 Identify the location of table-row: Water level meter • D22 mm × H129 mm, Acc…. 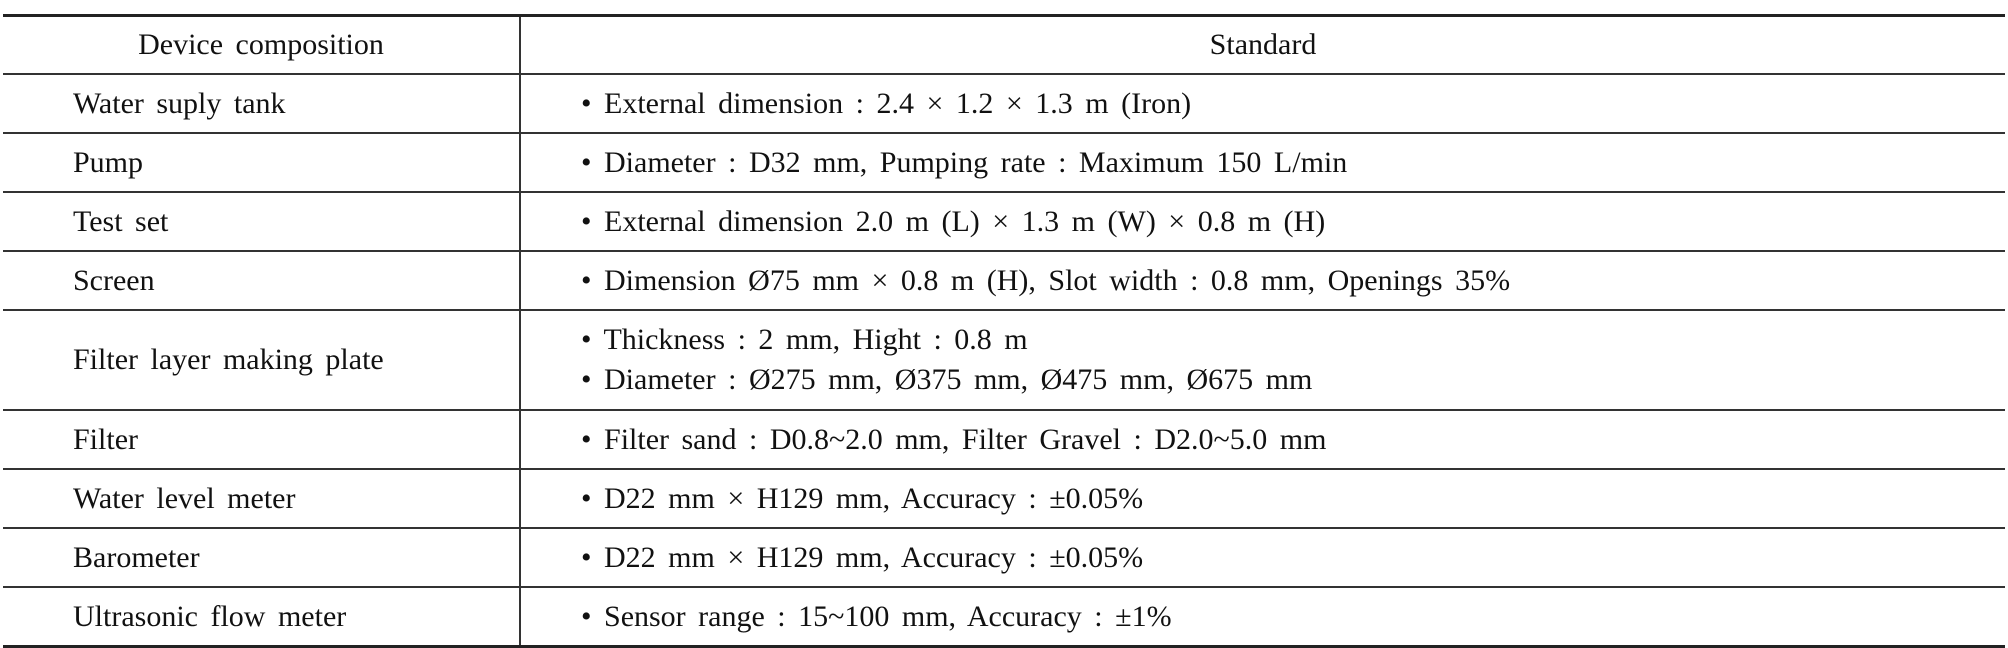
(1004, 499).